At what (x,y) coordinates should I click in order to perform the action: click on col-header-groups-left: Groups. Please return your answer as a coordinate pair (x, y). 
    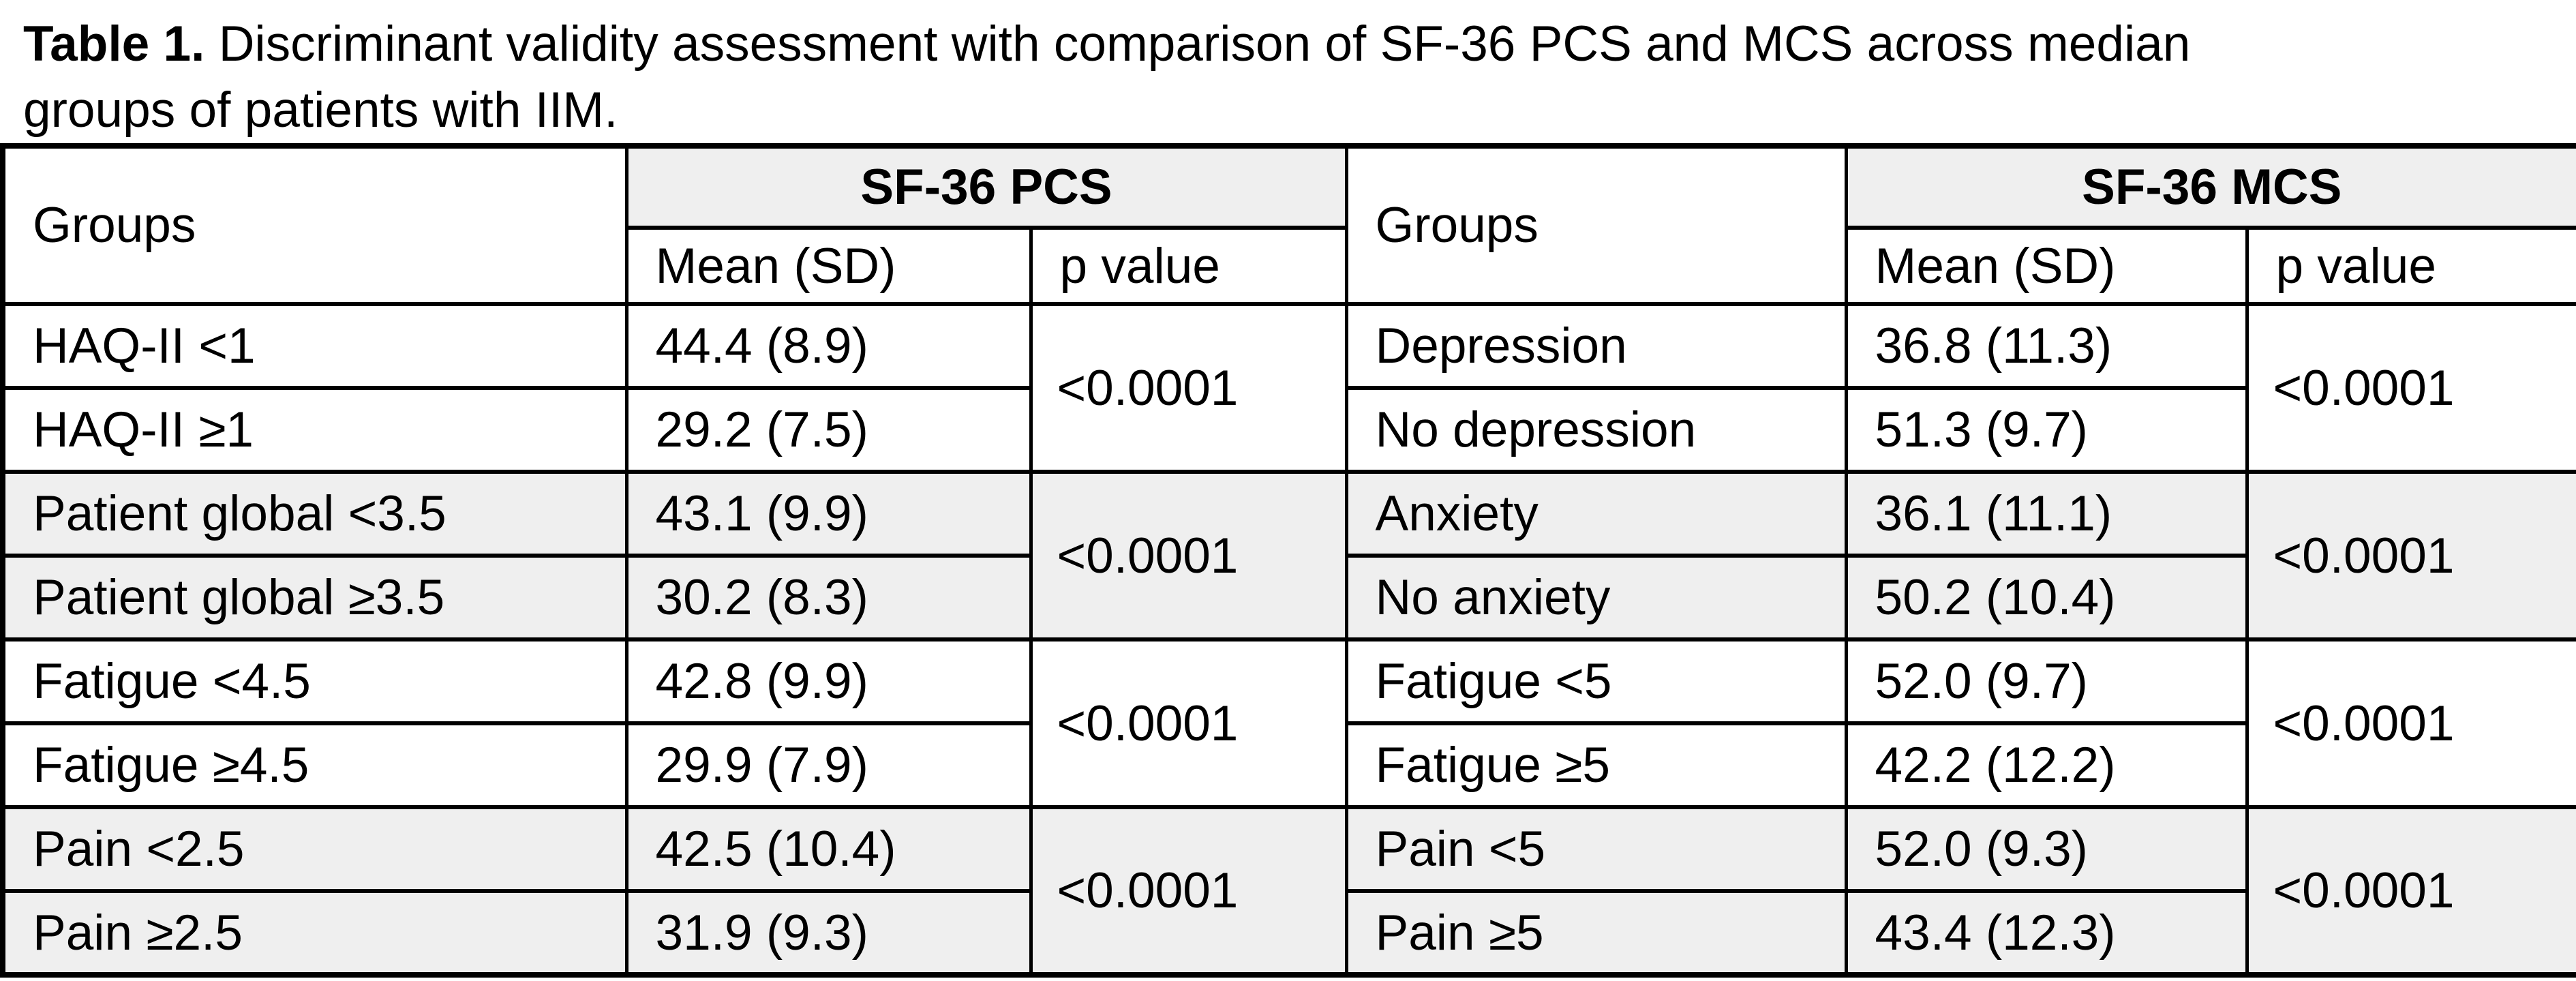
    Looking at the image, I should click on (315, 225).